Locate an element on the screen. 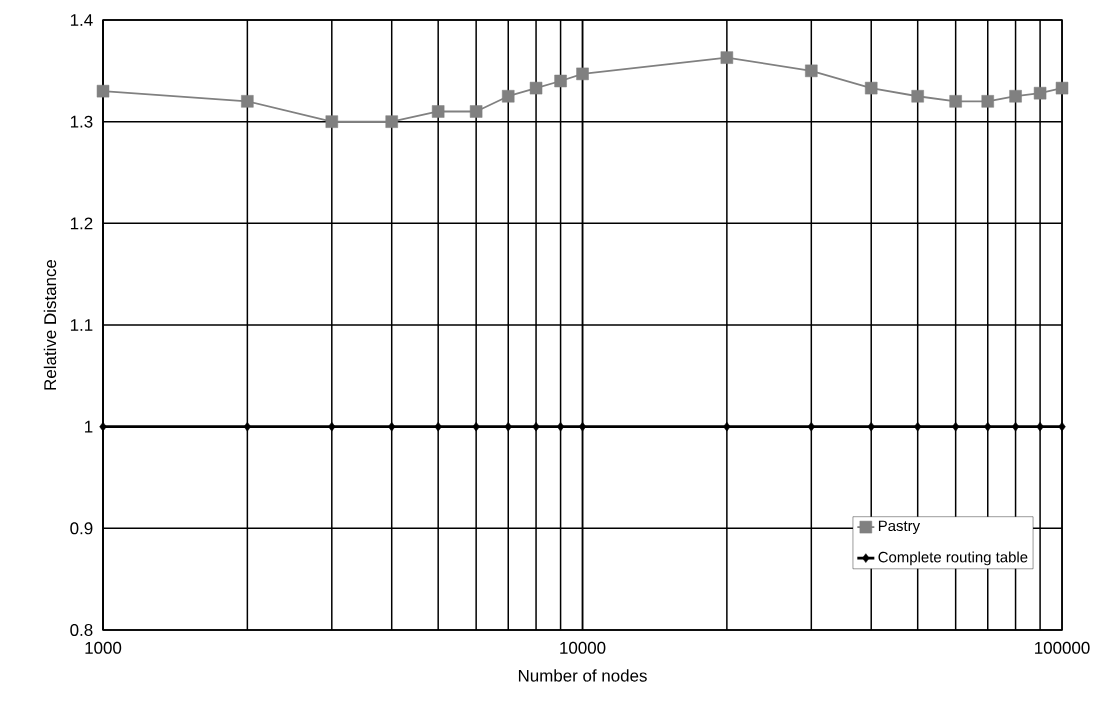 The height and width of the screenshot is (721, 1115). y-axis-title: Relative Distance is located at coordinates (50, 324).